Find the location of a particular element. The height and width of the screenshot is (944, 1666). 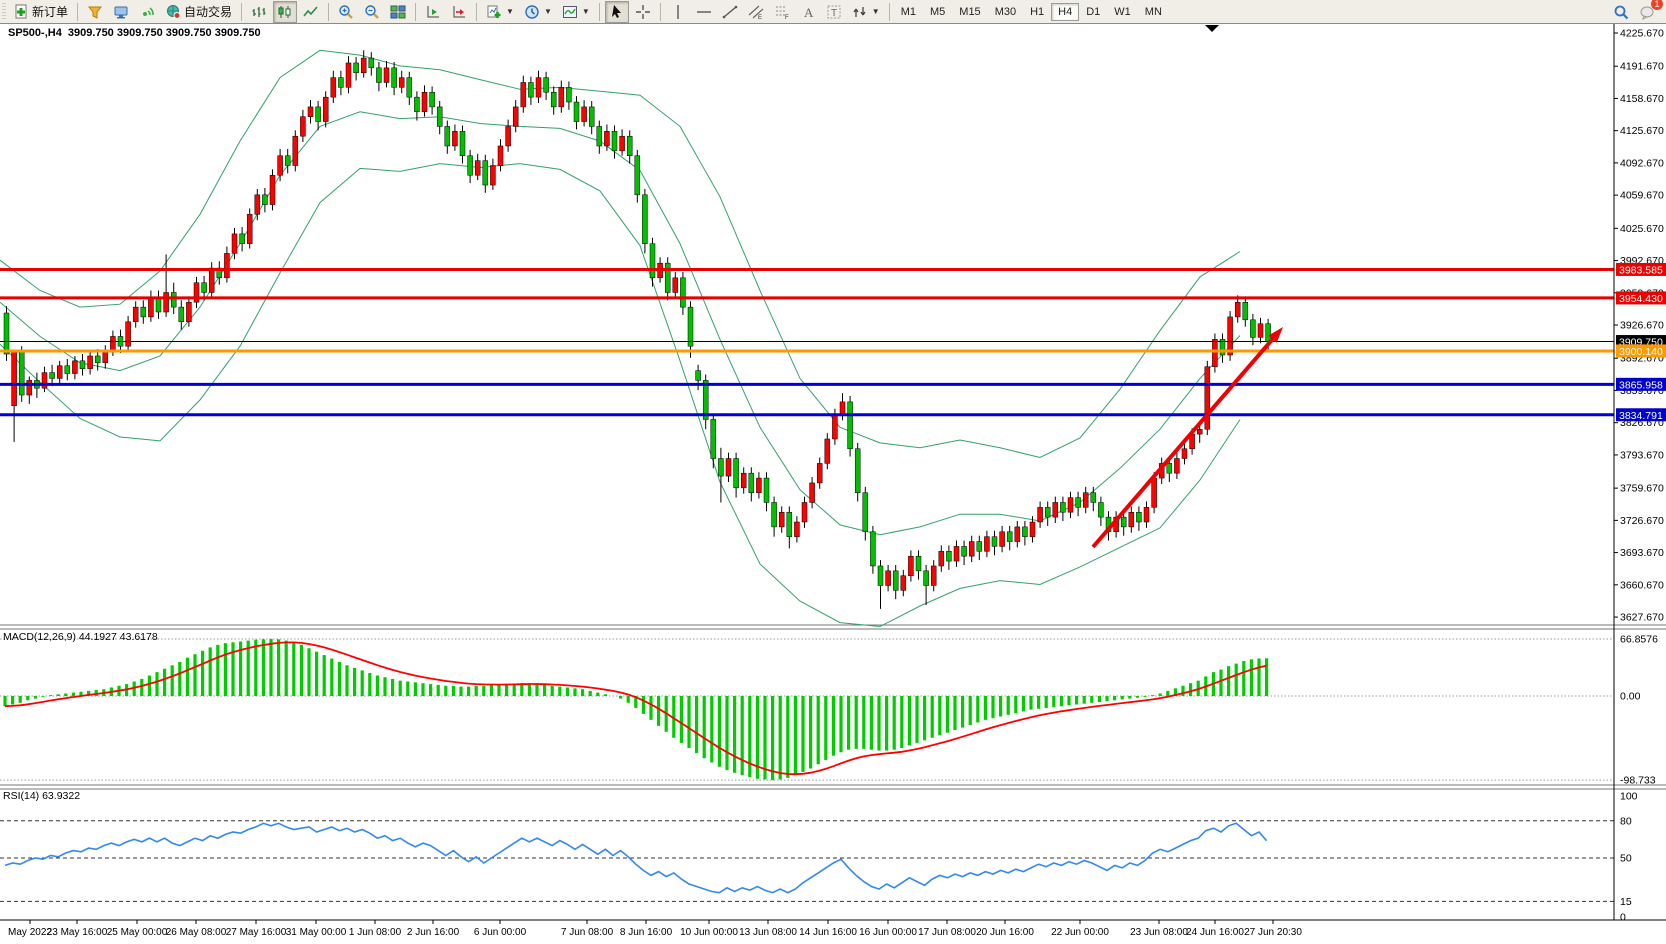

timeframe-m15: M15 is located at coordinates (969, 12).